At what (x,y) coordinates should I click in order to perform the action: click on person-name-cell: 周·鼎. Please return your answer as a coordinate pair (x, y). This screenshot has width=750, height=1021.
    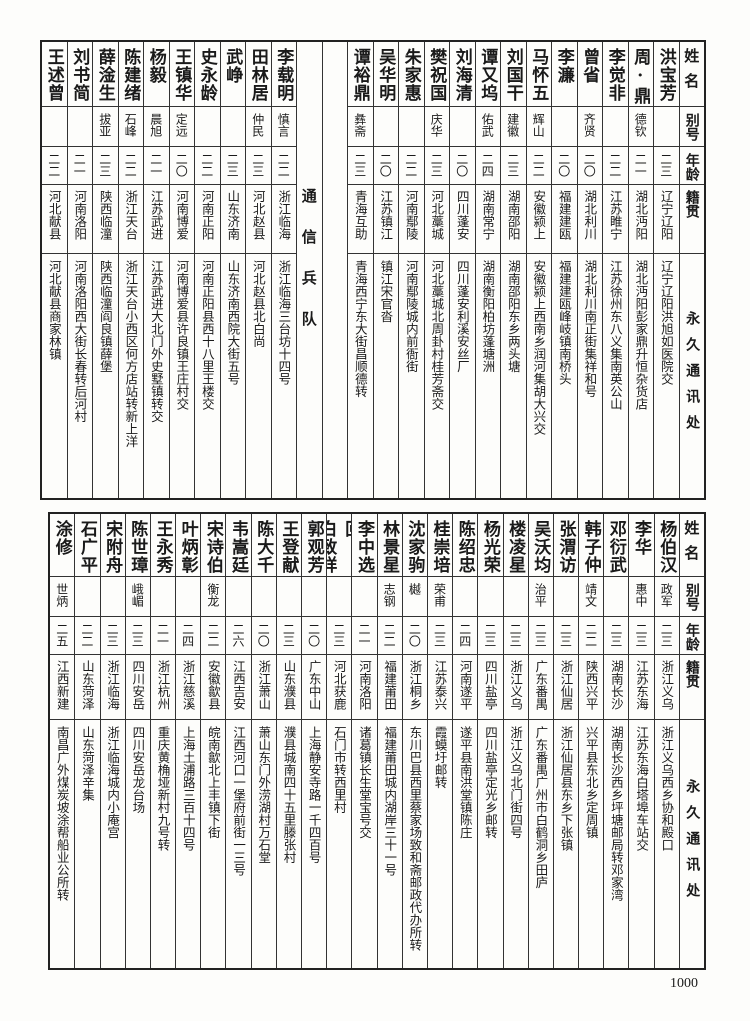
    Looking at the image, I should click on (640, 74).